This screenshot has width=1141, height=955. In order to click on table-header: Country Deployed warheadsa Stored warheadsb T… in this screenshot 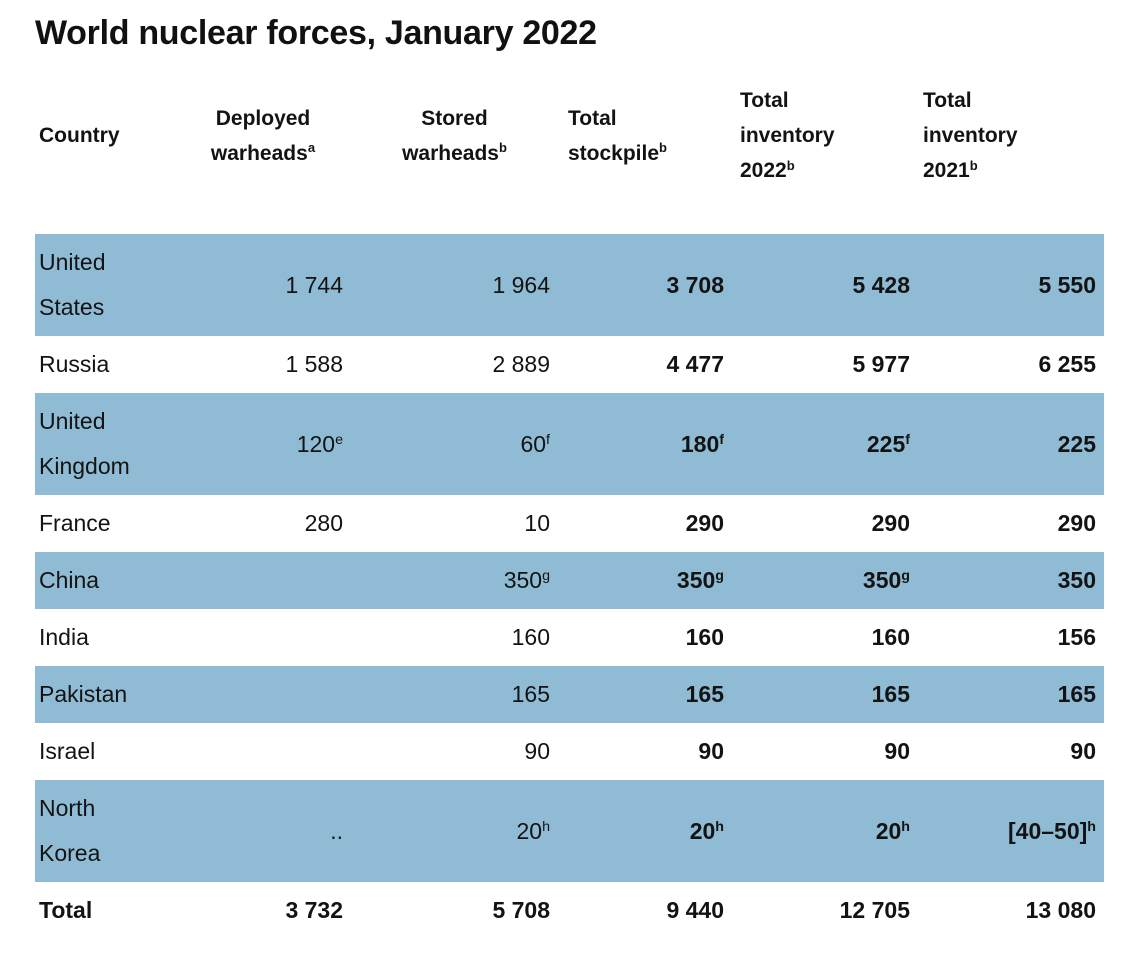, I will do `click(569, 158)`.